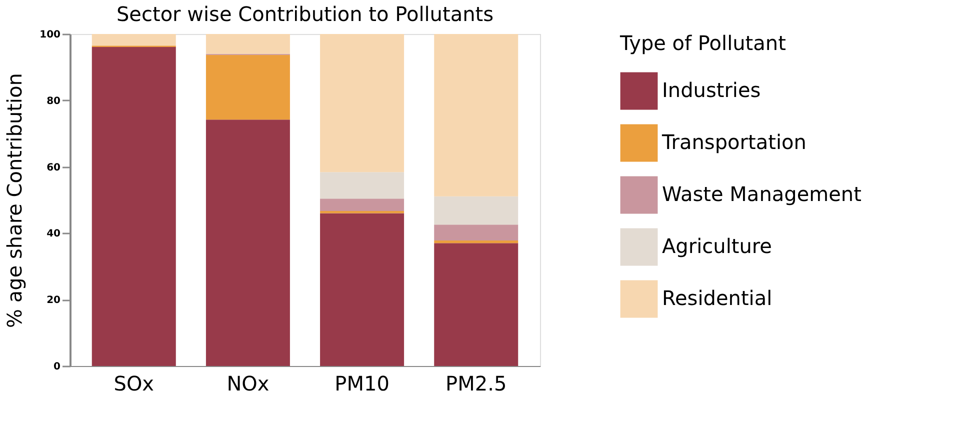  What do you see at coordinates (717, 298) in the screenshot?
I see `legend-label: Residential` at bounding box center [717, 298].